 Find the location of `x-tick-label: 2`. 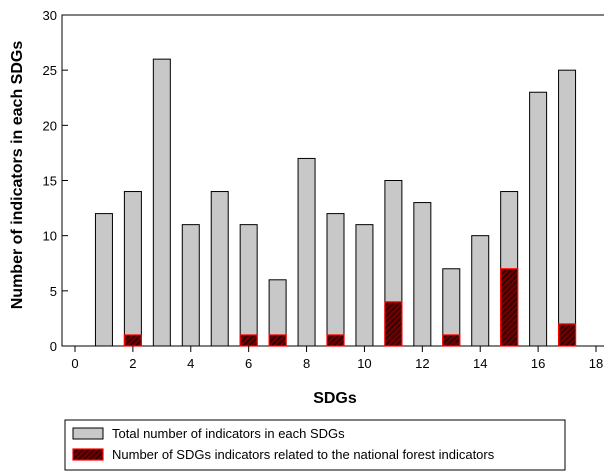

x-tick-label: 2 is located at coordinates (132, 363).